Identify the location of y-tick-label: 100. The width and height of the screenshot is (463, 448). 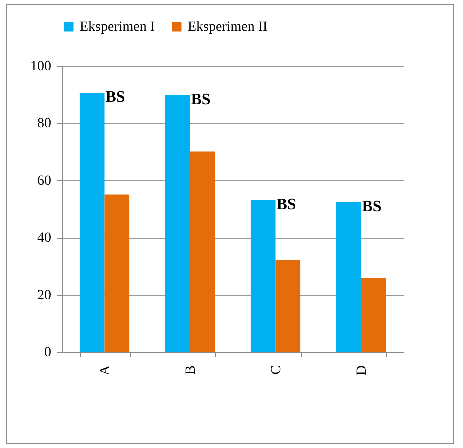
(41, 67).